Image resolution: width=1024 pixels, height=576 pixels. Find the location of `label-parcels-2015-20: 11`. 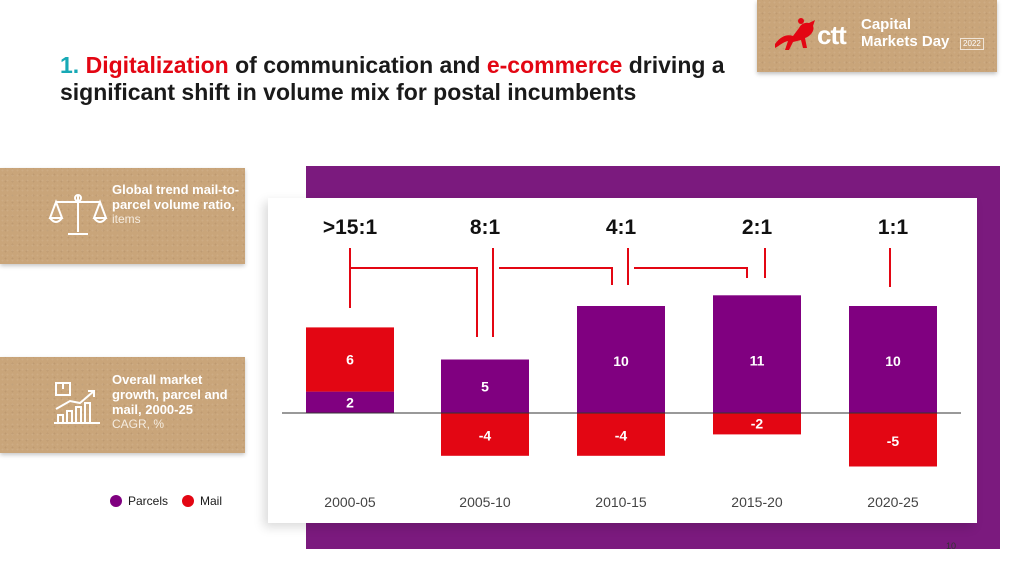

label-parcels-2015-20: 11 is located at coordinates (757, 360).